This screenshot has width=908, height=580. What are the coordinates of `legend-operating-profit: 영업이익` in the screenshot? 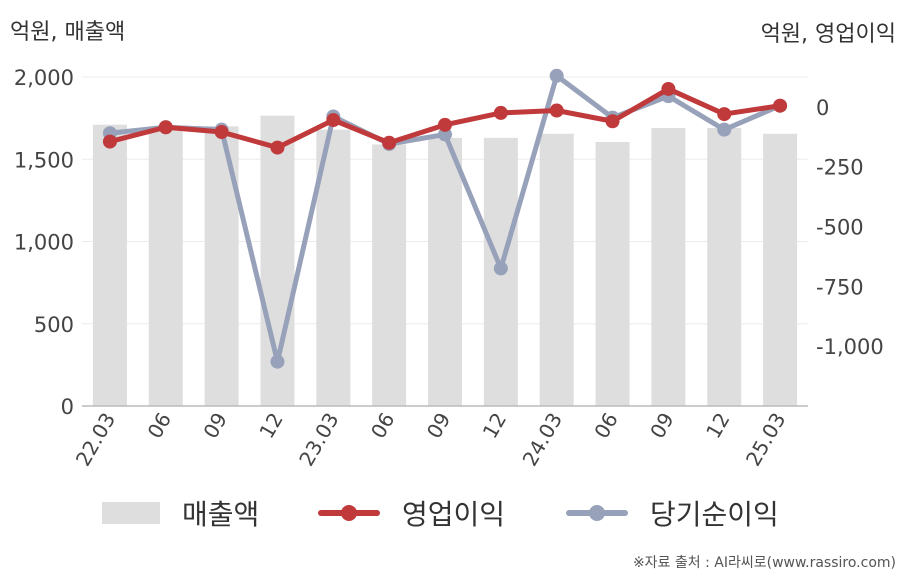 It's located at (411, 513).